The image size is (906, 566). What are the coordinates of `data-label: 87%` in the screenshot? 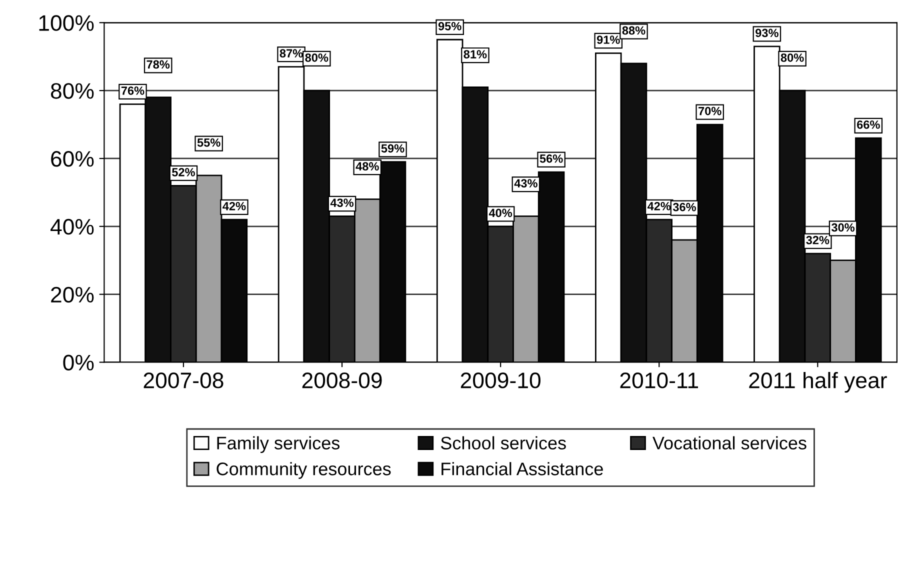 It's located at (291, 53).